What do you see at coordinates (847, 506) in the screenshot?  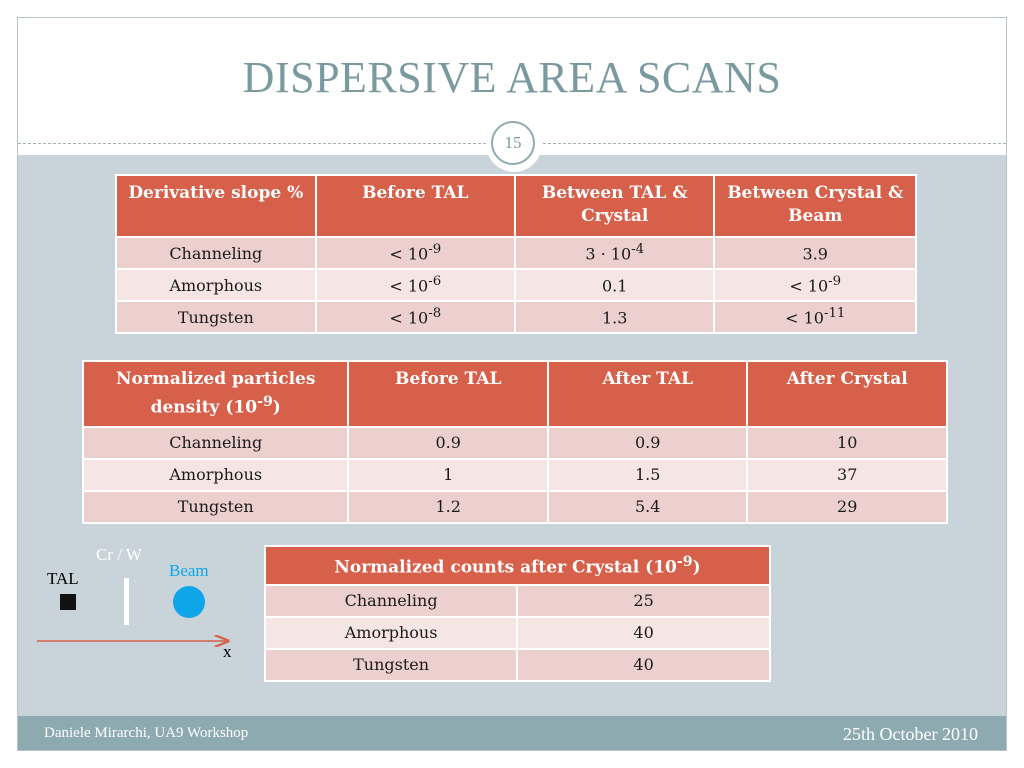 I see `table-cell: 29` at bounding box center [847, 506].